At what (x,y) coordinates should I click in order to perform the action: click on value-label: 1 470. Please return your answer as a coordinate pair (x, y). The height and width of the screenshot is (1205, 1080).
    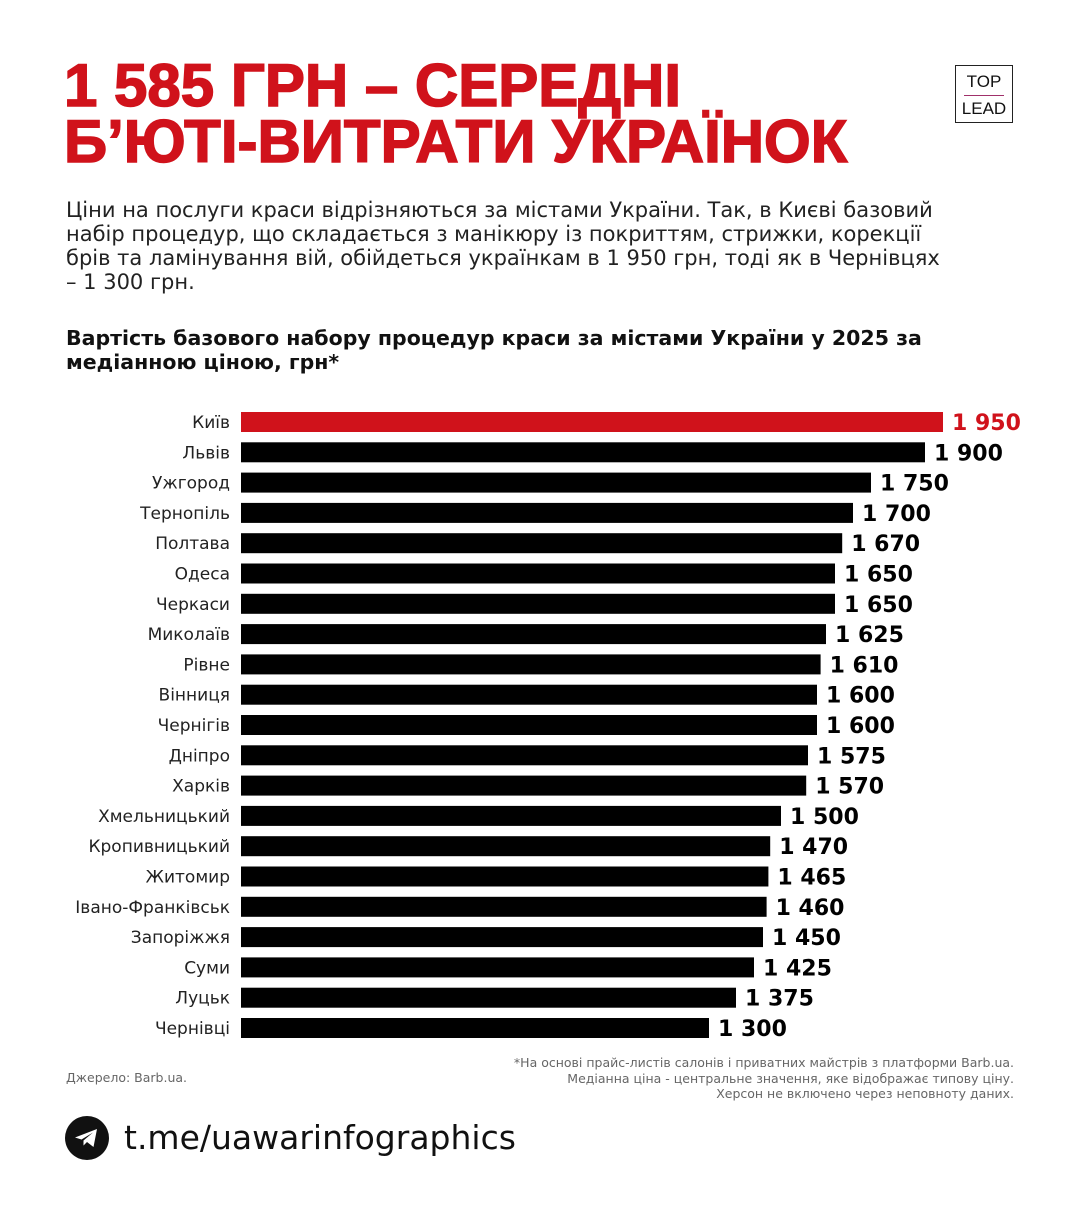
    Looking at the image, I should click on (813, 847).